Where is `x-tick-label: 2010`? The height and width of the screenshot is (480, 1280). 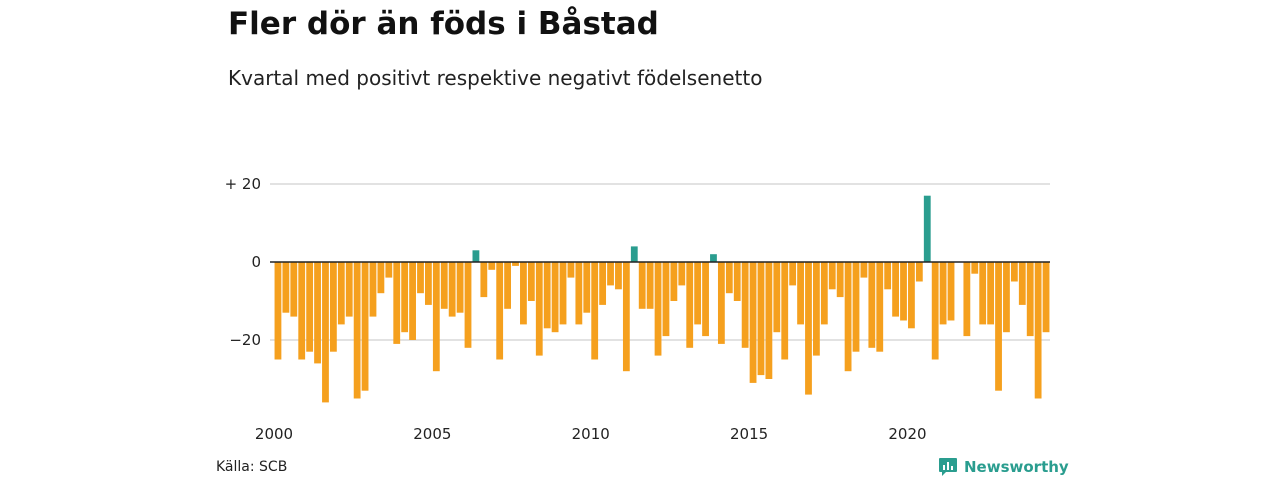
x-tick-label: 2010 is located at coordinates (591, 434).